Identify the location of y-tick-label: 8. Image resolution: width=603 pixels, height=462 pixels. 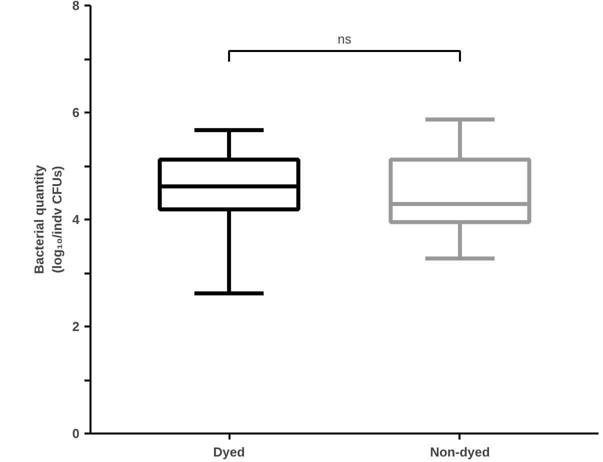
(76, 6).